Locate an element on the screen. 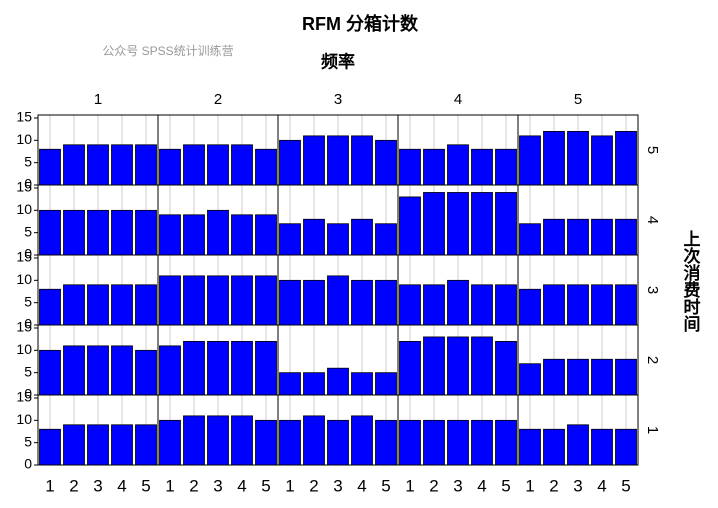  row-label: 2 is located at coordinates (652, 360).